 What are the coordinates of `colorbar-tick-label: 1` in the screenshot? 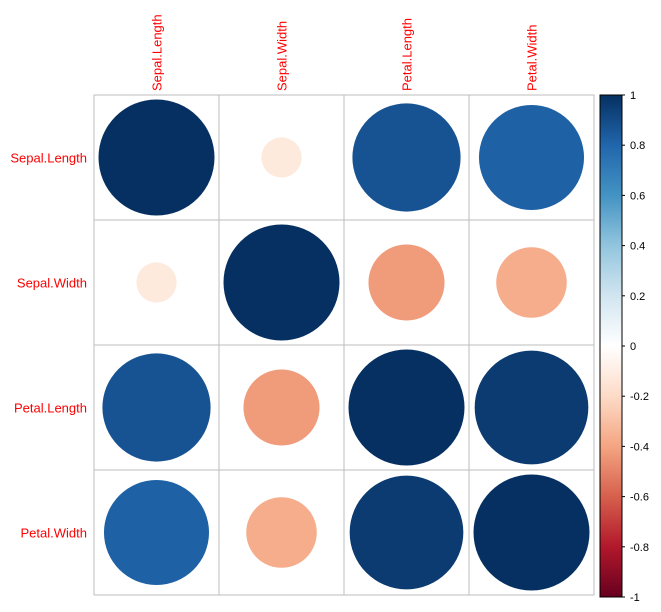 It's located at (633, 96).